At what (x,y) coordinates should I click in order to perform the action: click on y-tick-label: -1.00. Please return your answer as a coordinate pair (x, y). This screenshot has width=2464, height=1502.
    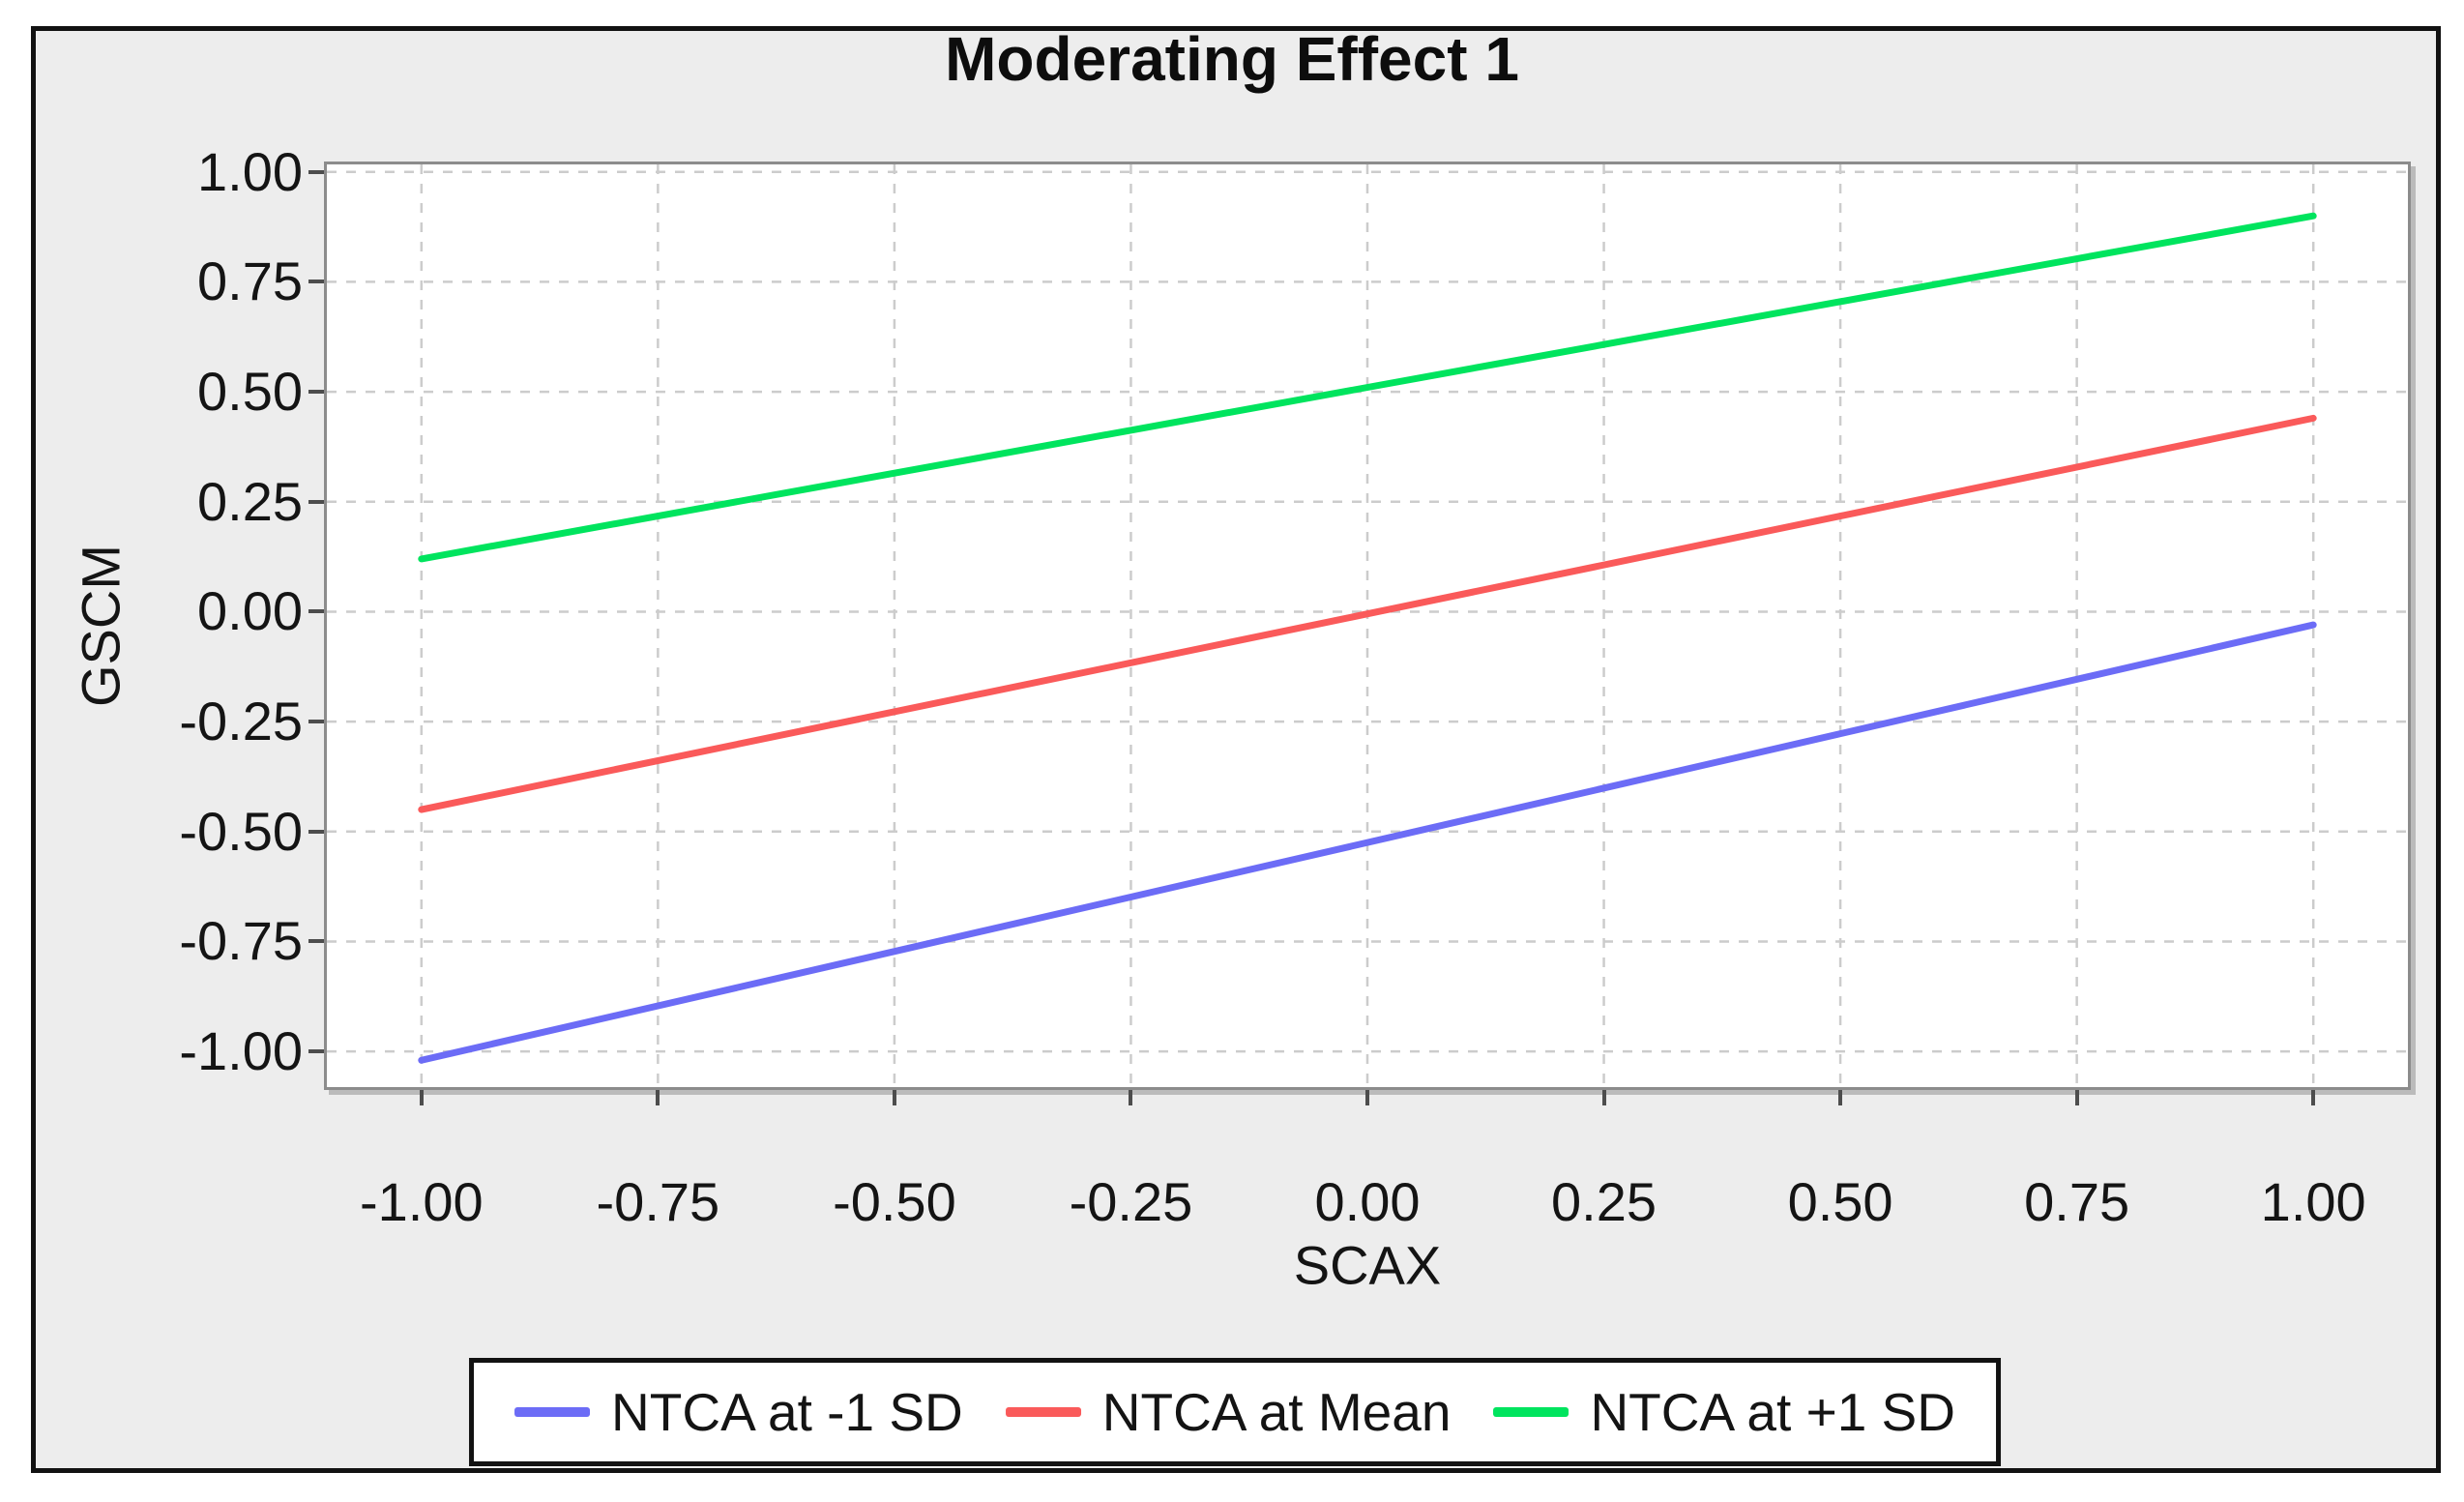
    Looking at the image, I should click on (241, 1051).